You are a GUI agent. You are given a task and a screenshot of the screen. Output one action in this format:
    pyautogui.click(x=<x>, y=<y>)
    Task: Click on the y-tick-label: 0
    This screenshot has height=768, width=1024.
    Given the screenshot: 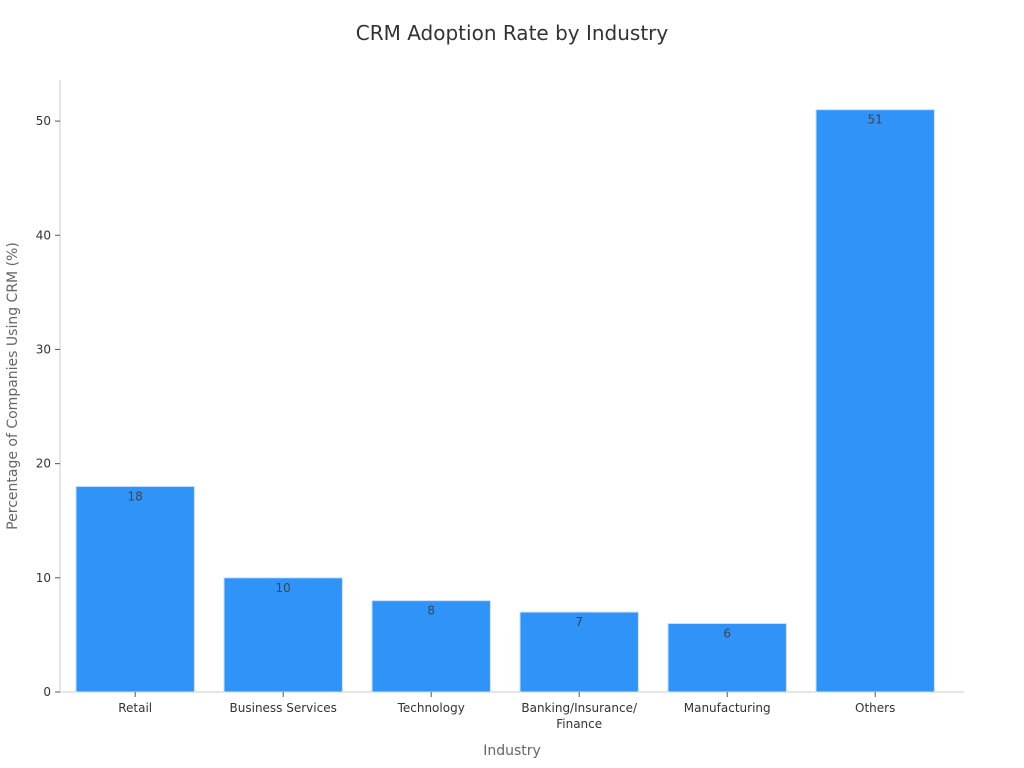 What is the action you would take?
    pyautogui.click(x=47, y=692)
    